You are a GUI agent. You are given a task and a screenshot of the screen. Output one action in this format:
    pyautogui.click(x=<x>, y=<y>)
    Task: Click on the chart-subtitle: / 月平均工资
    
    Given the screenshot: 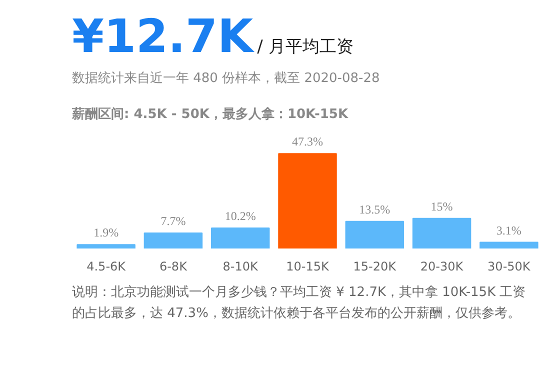 What is the action you would take?
    pyautogui.click(x=305, y=47)
    